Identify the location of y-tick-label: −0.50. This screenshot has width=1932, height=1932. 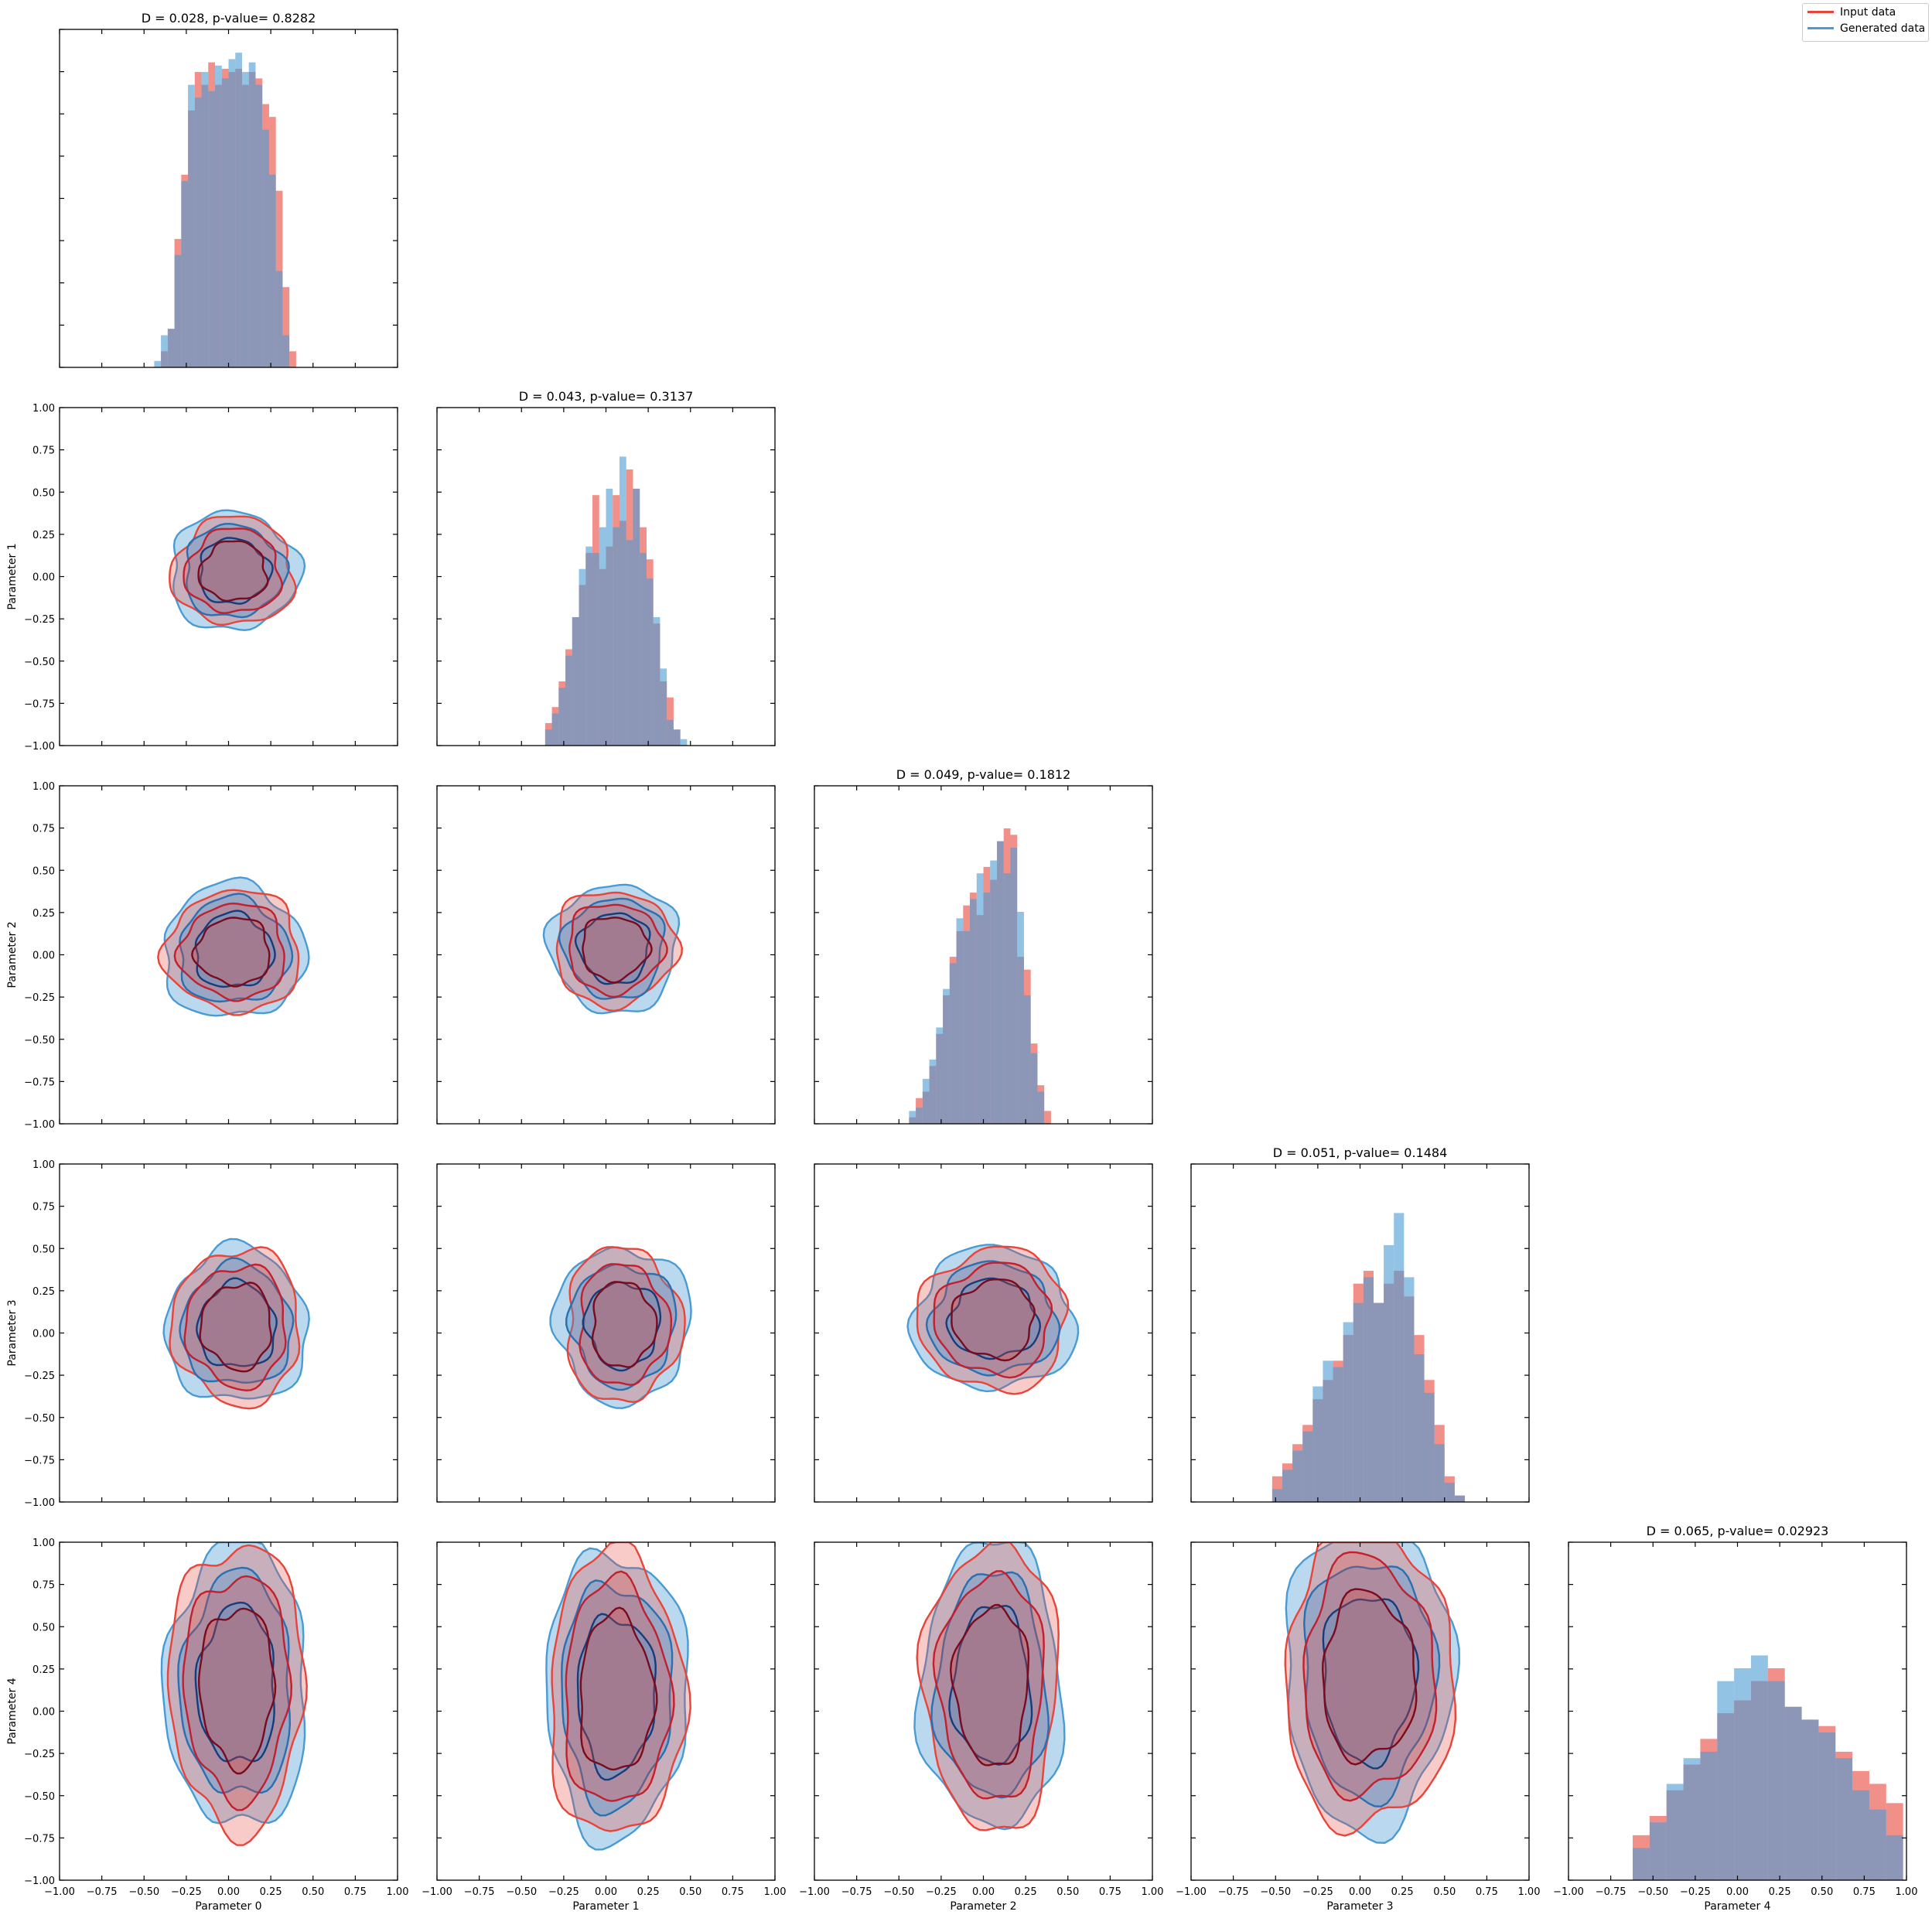
(39, 1040).